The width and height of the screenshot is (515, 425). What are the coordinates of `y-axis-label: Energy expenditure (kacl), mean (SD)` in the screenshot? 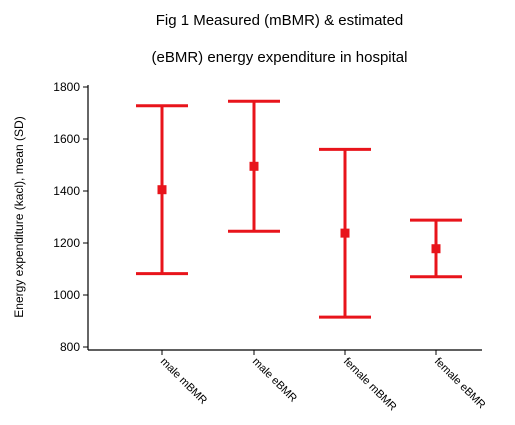 It's located at (19, 216).